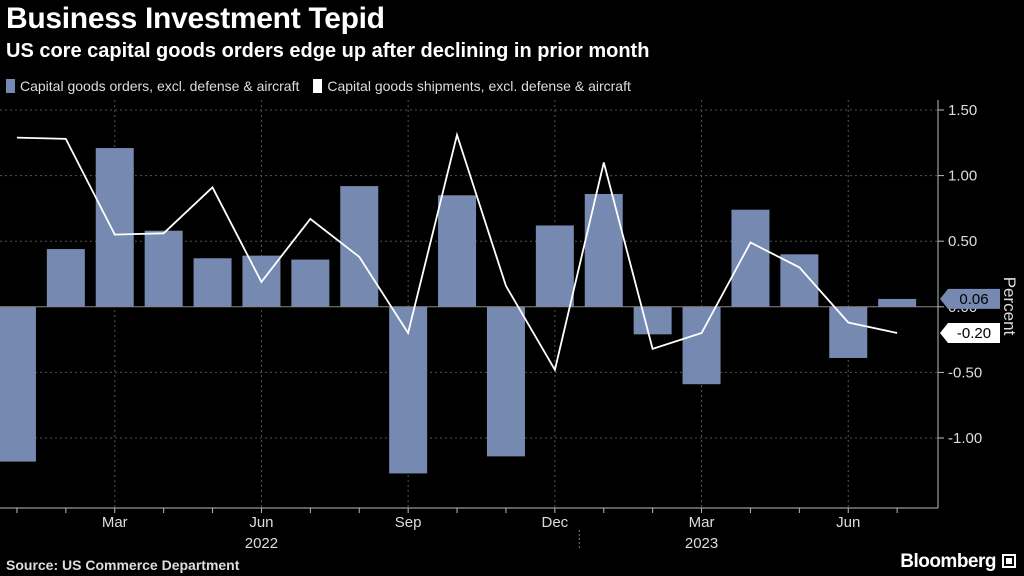  What do you see at coordinates (318, 86) in the screenshot?
I see `legend-swatch-shipments` at bounding box center [318, 86].